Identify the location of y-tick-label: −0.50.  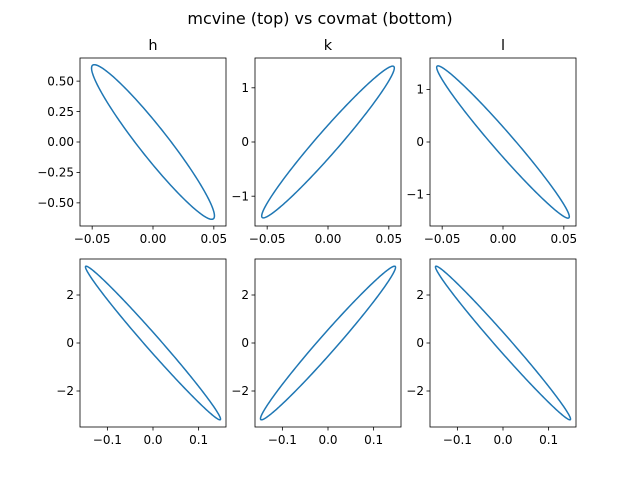
(55, 203).